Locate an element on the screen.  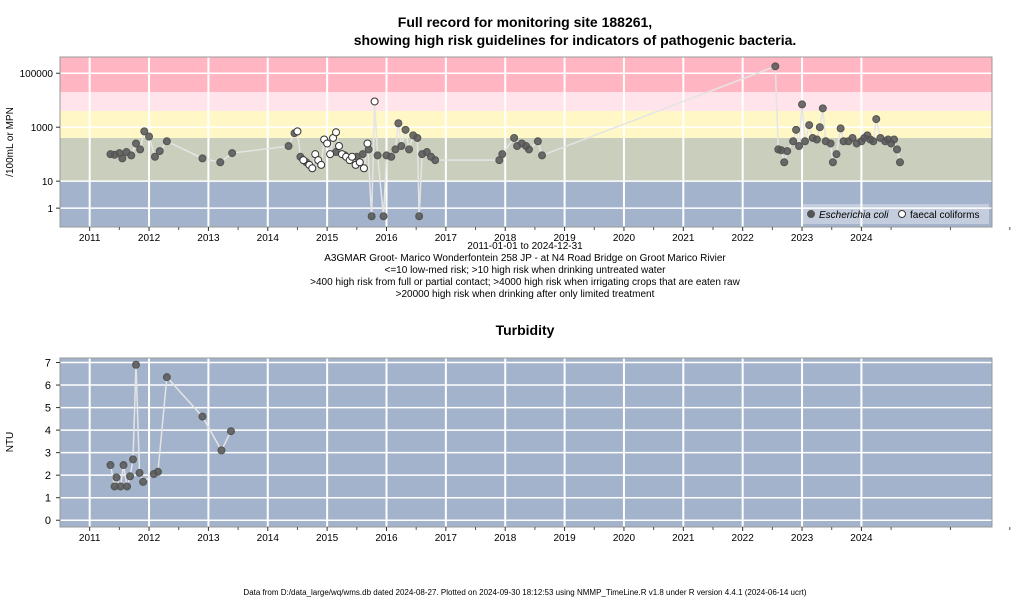
turb-ytick-label-1: 1 is located at coordinates (48, 499).